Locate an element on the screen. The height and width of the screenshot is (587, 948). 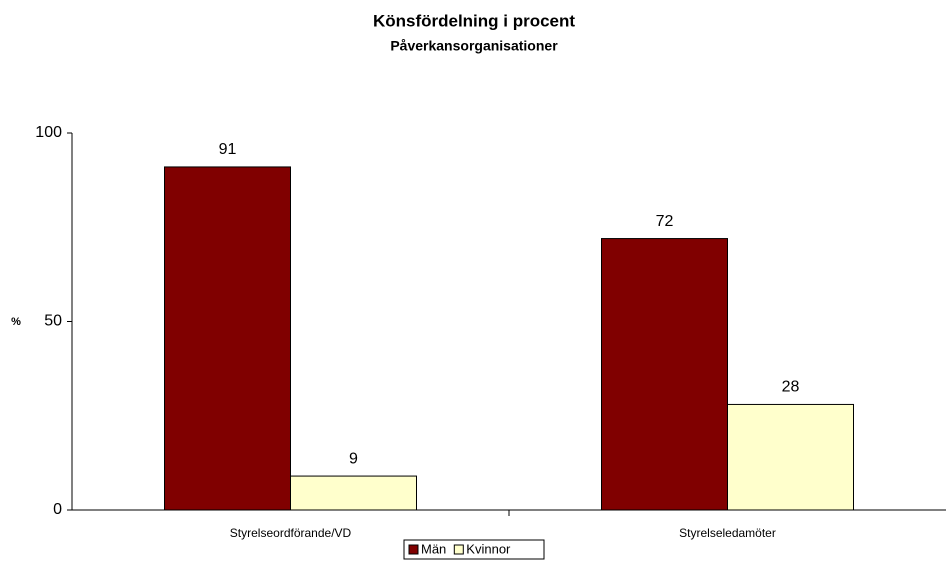
value-label: 9 is located at coordinates (353, 458).